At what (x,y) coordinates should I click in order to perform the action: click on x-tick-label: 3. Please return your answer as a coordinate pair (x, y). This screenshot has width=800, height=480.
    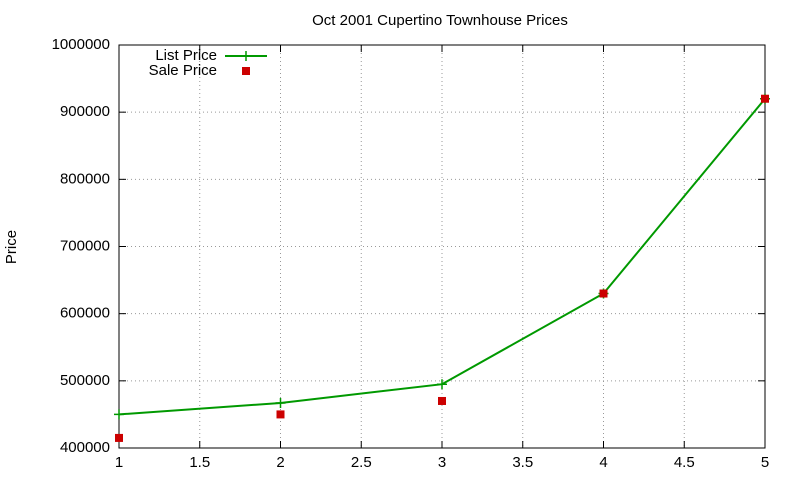
    Looking at the image, I should click on (442, 462).